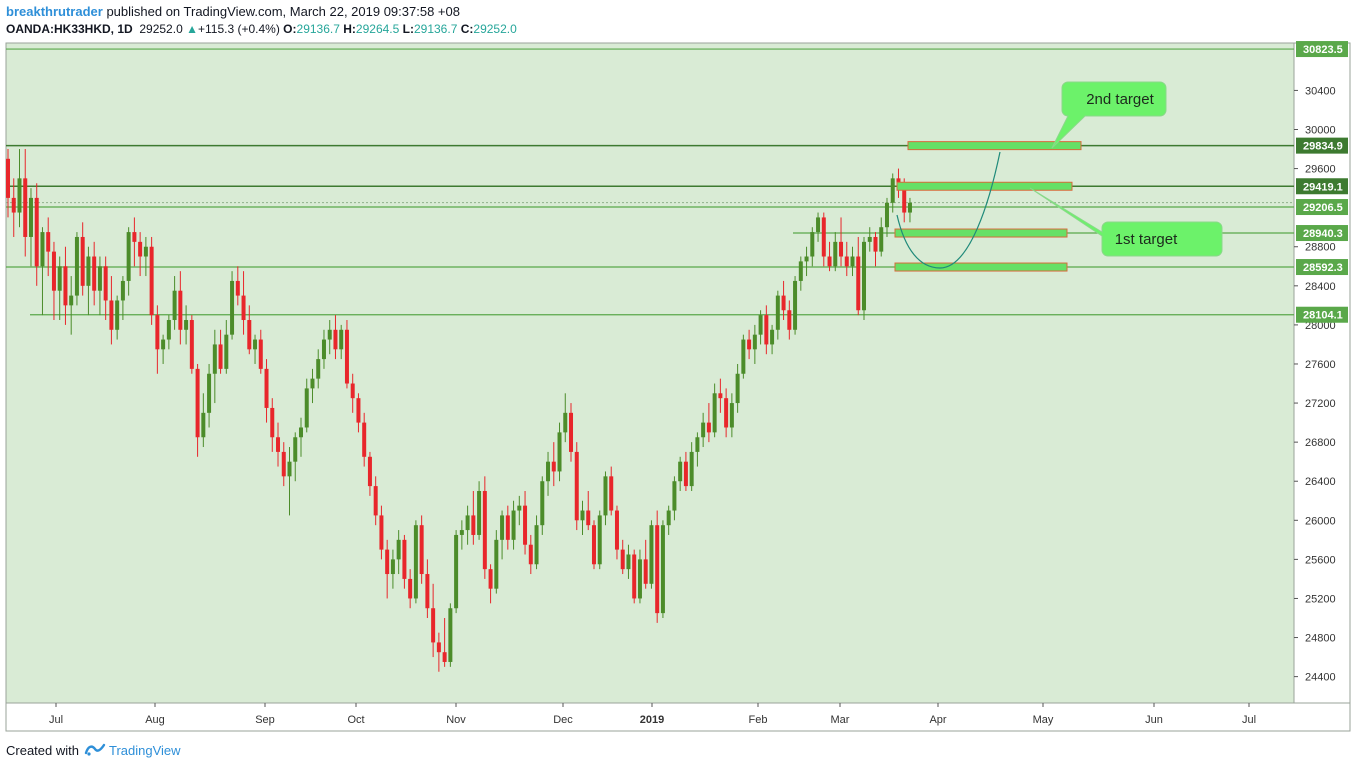  Describe the element at coordinates (1043, 720) in the screenshot. I see `x-tick-label: May` at that location.